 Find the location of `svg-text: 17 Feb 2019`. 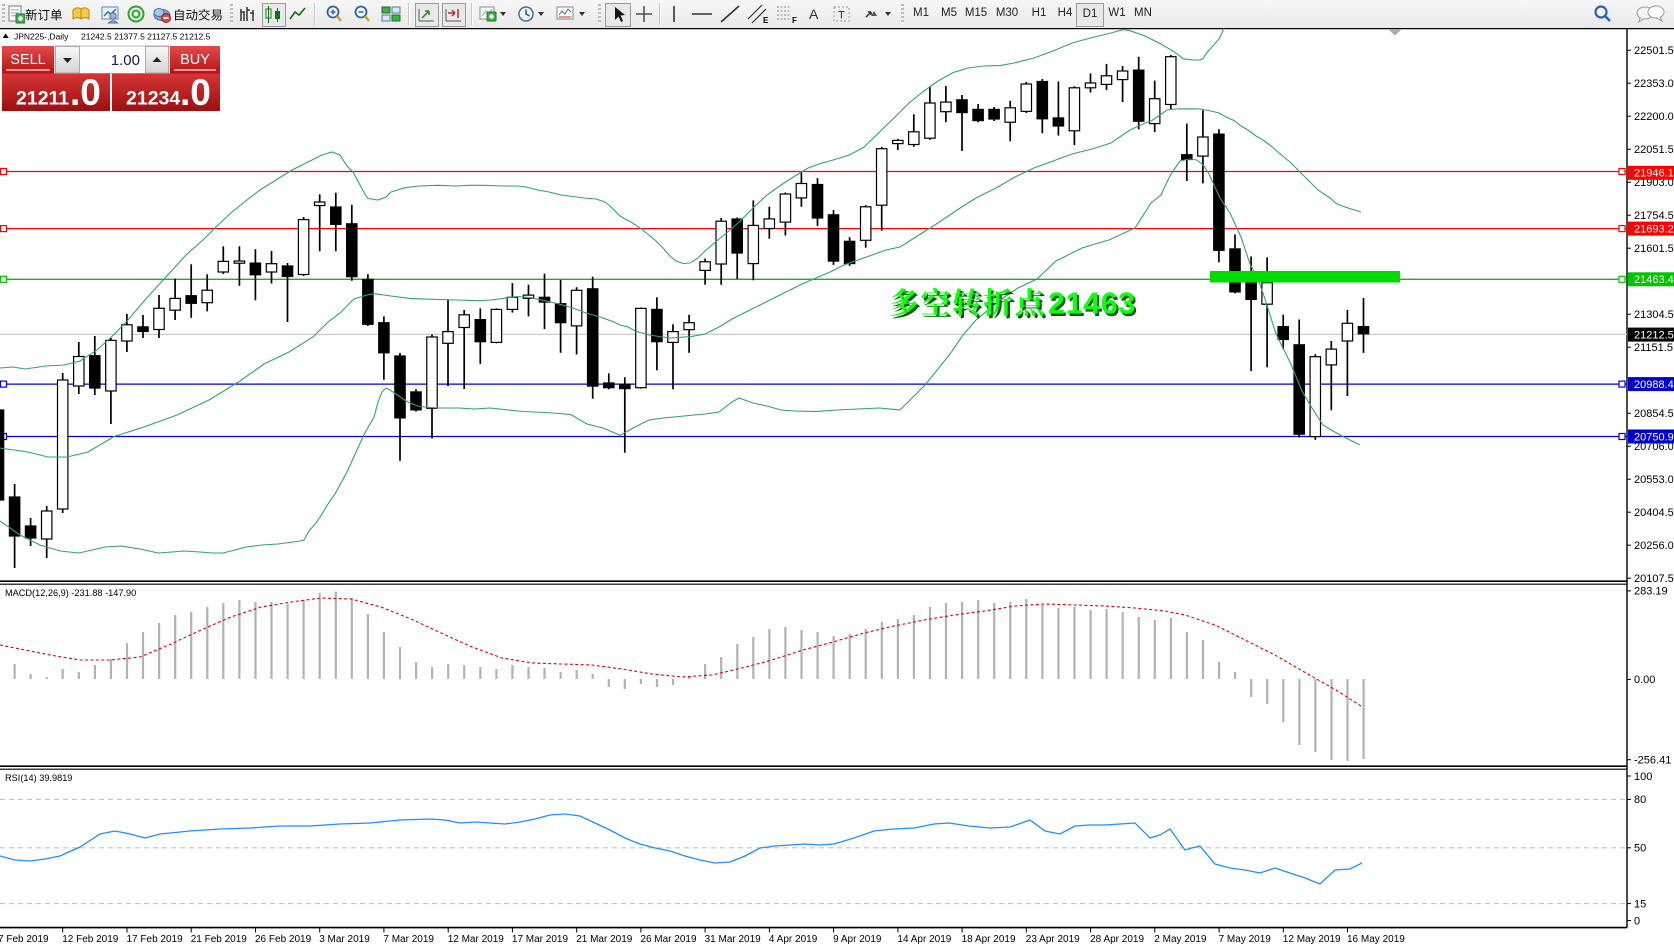

svg-text: 17 Feb 2019 is located at coordinates (155, 939).